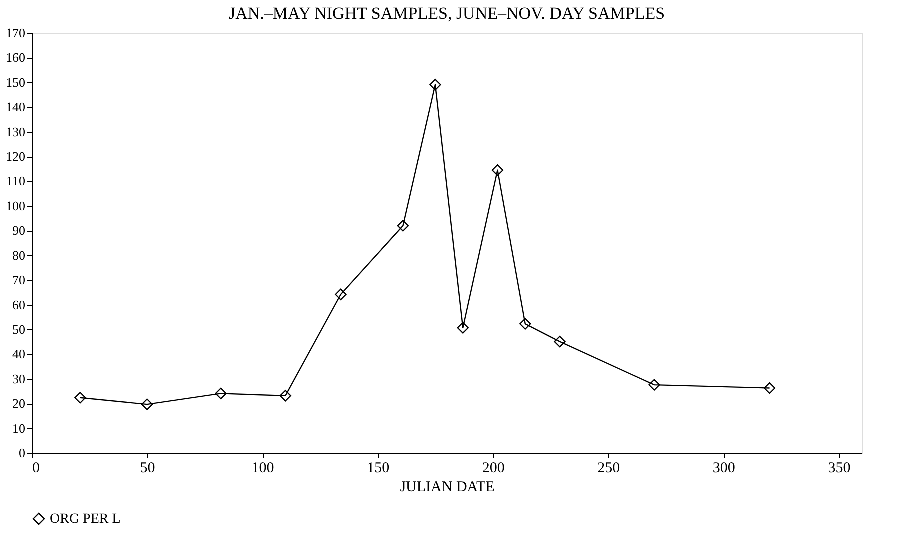 The height and width of the screenshot is (560, 916). I want to click on y-tick-label: 70, so click(19, 280).